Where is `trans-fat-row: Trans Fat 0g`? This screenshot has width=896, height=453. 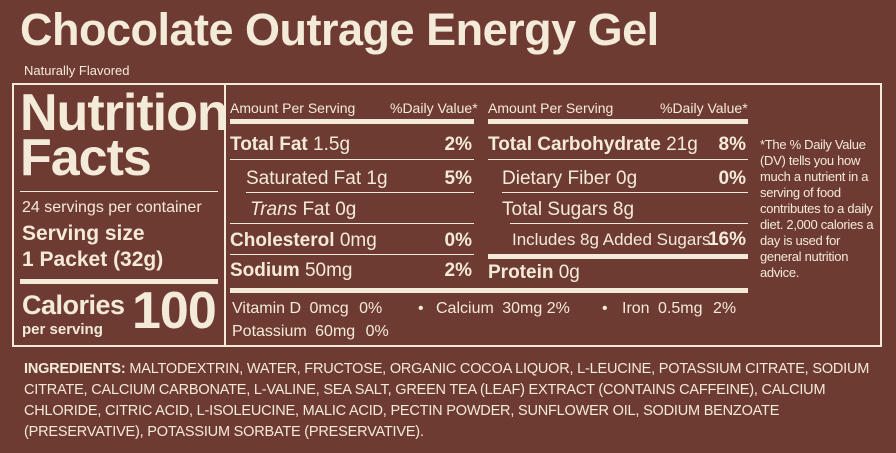
trans-fat-row: Trans Fat 0g is located at coordinates (303, 210).